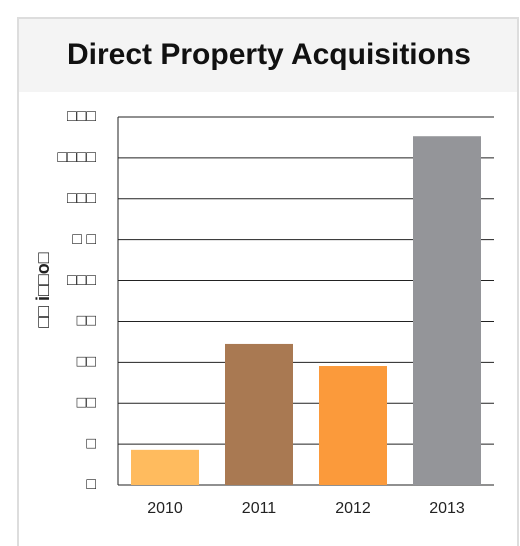 The image size is (520, 546). What do you see at coordinates (259, 508) in the screenshot?
I see `x-tick-label: 2011` at bounding box center [259, 508].